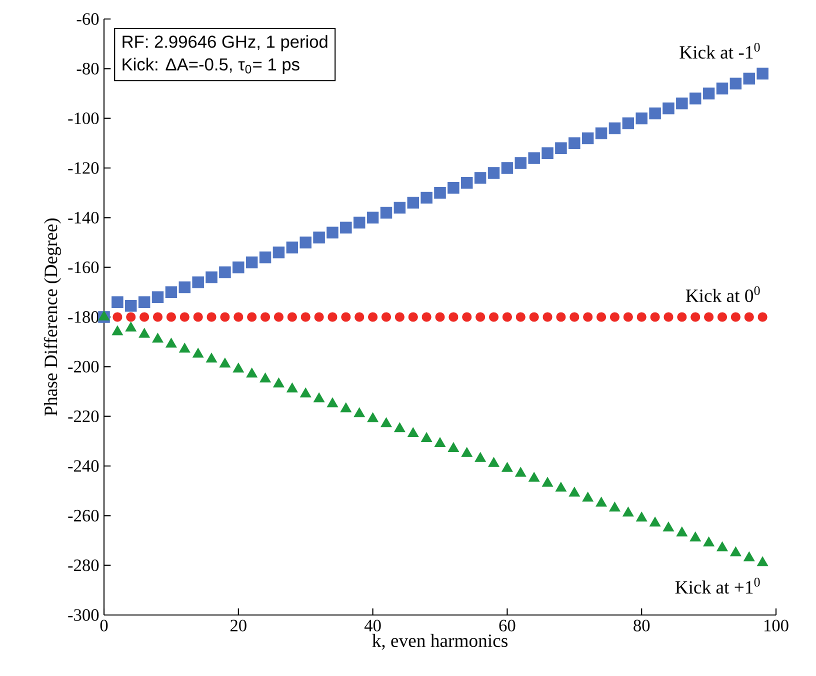 The height and width of the screenshot is (676, 816). Describe the element at coordinates (723, 294) in the screenshot. I see `series-label: Kick at 0$^{0}$` at that location.